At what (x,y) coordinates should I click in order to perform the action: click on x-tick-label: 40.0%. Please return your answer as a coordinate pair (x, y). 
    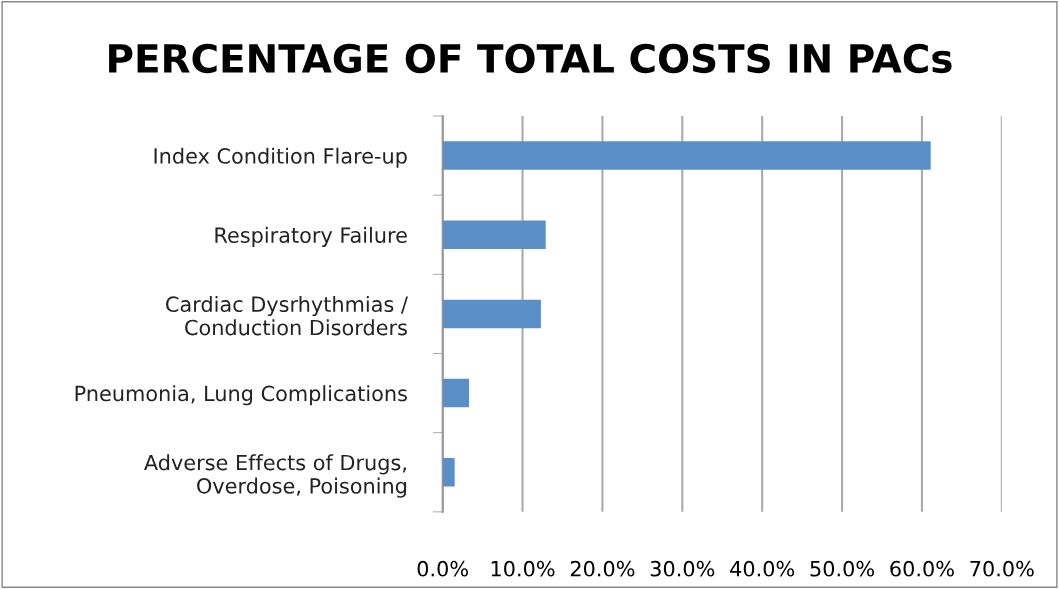
    Looking at the image, I should click on (762, 568).